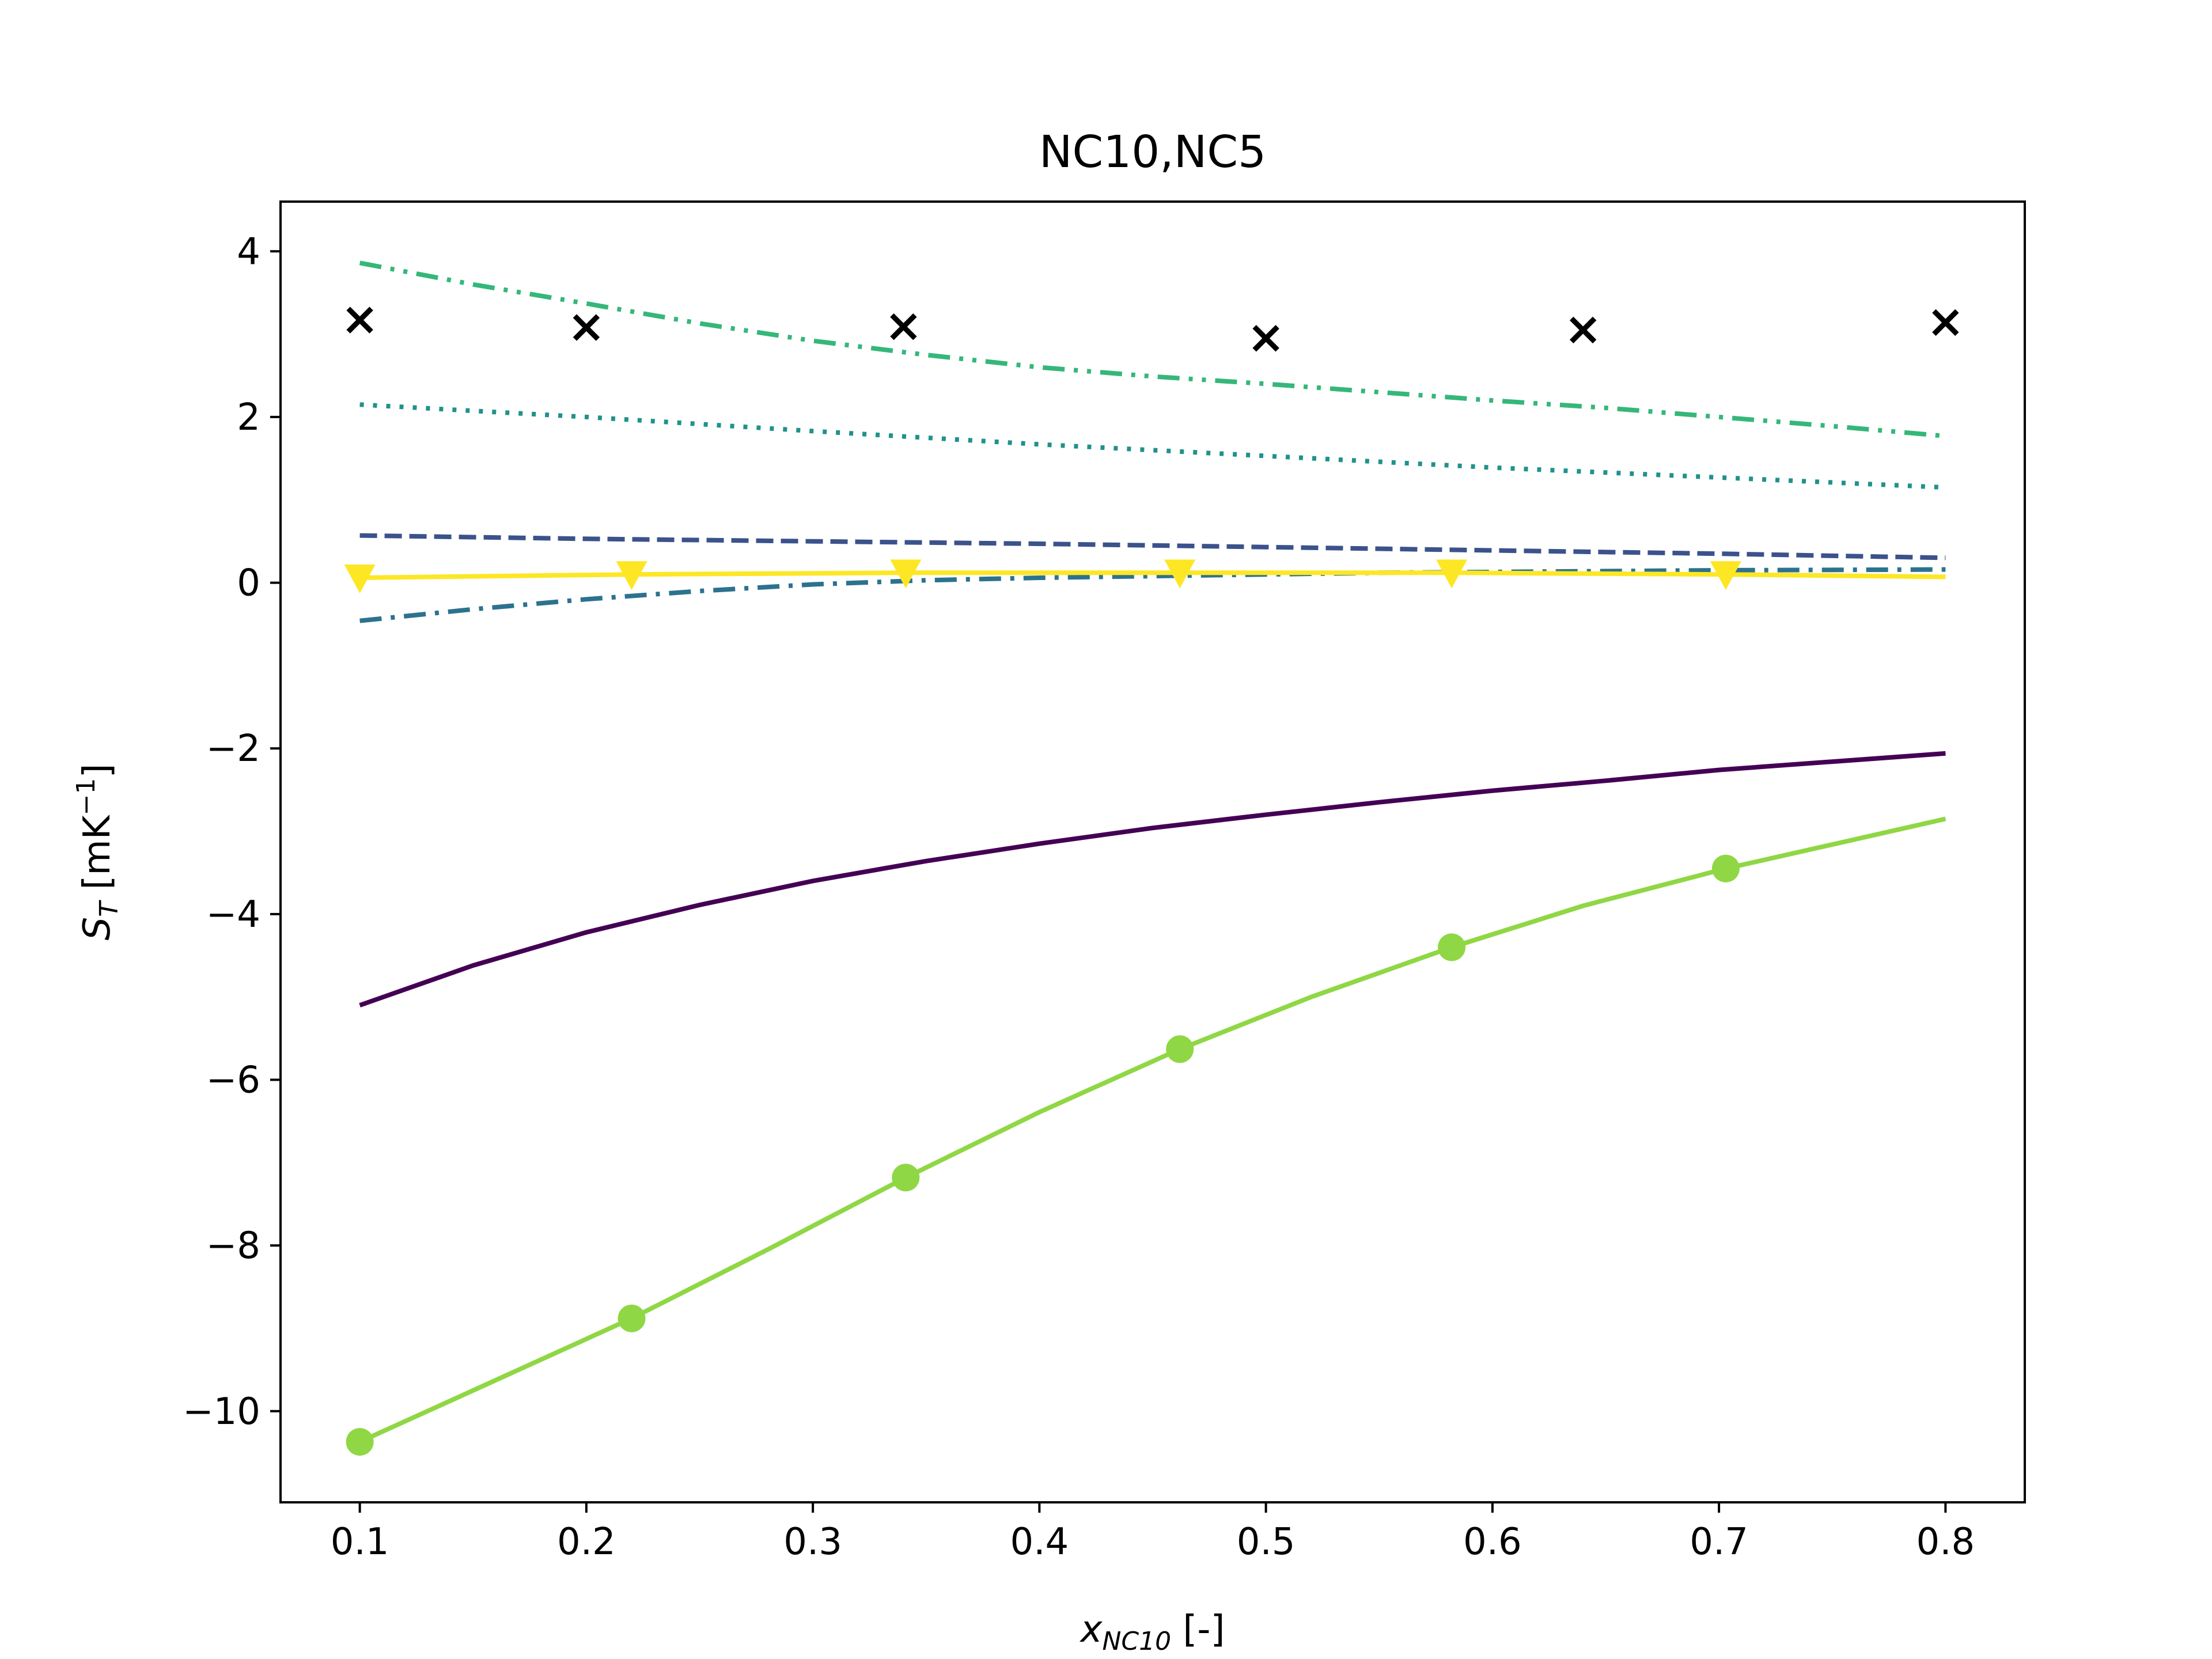 Image resolution: width=2212 pixels, height=1659 pixels. Describe the element at coordinates (248, 251) in the screenshot. I see `y-tick-label-1: 4` at that location.